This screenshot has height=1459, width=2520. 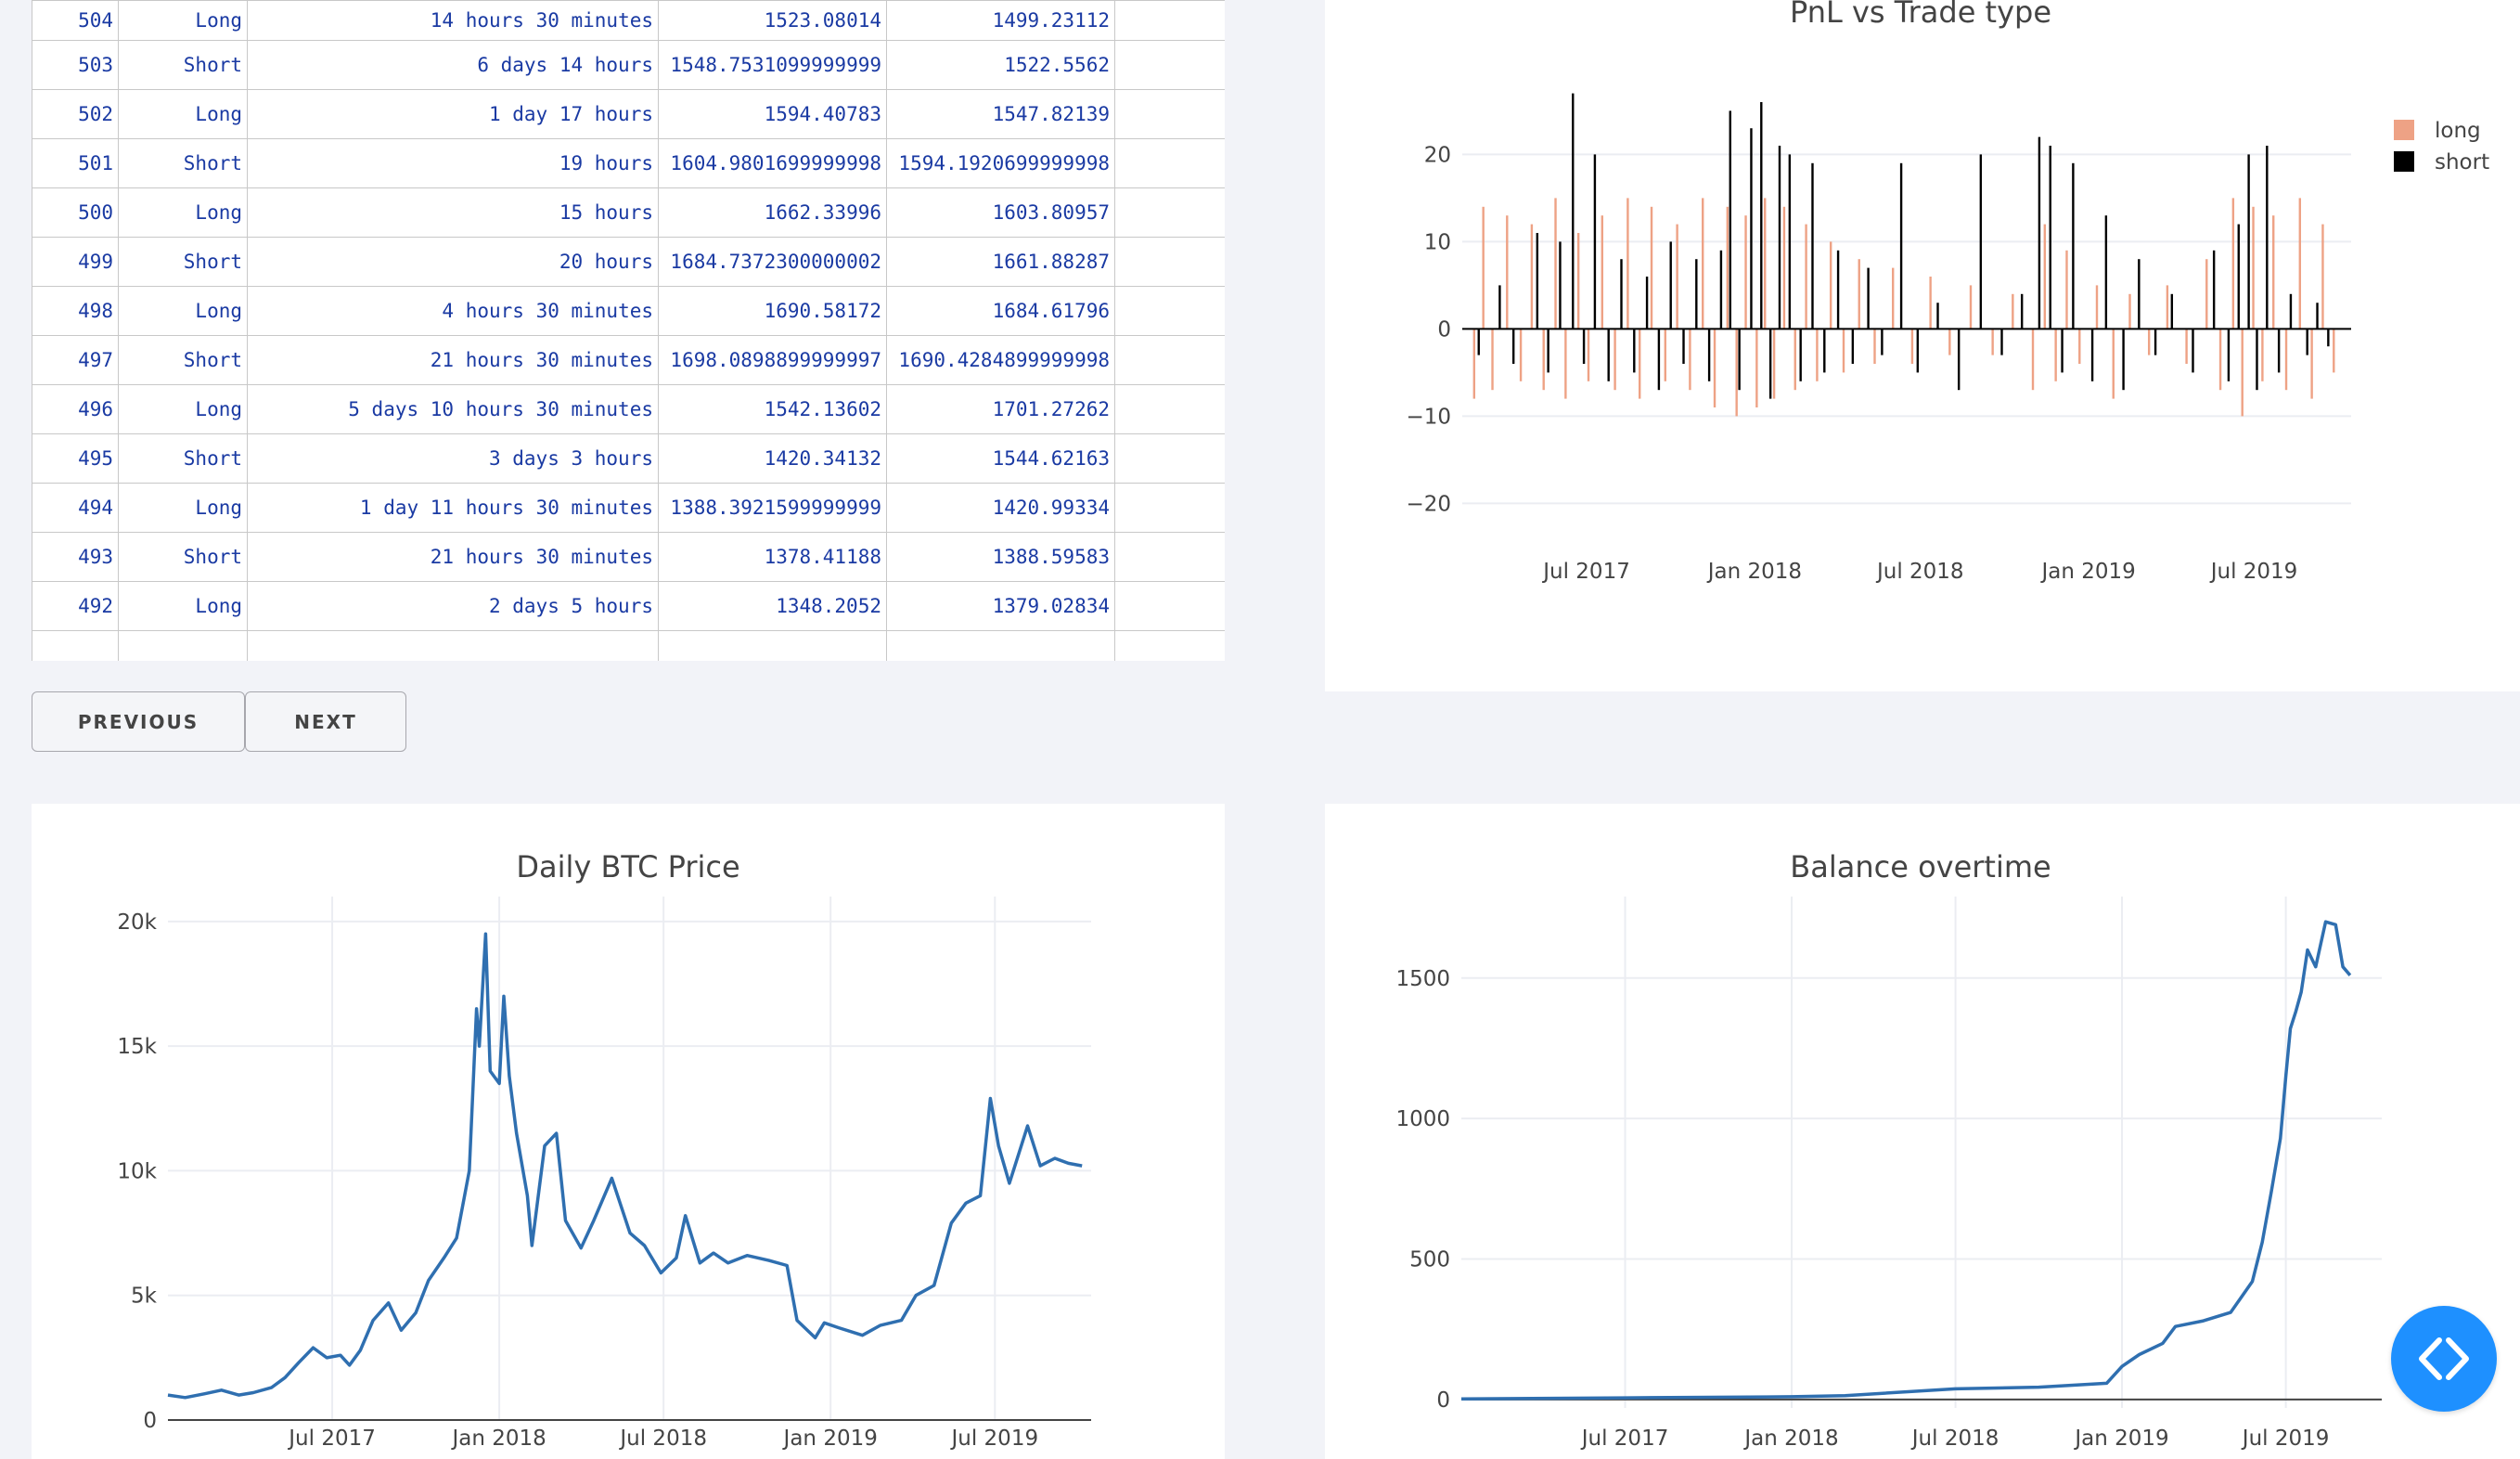 I want to click on table-row: 492 Long 2 days 5 hours 1348.2052 1379.02834, so click(x=628, y=606).